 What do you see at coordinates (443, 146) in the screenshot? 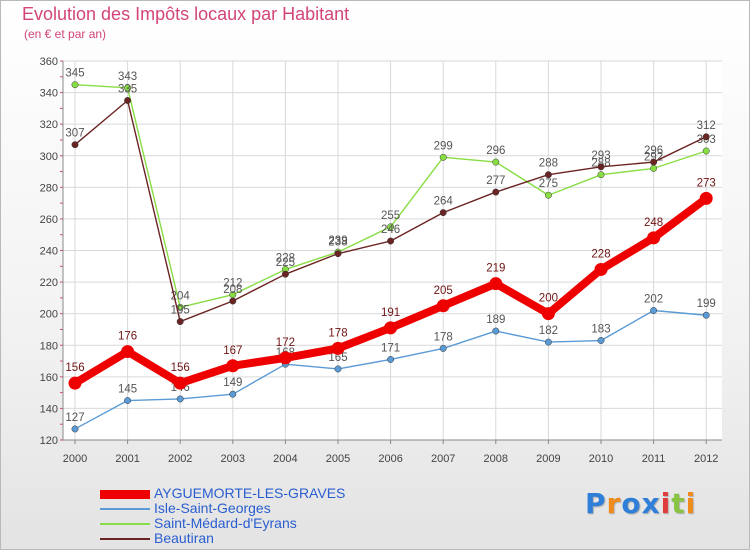
I see `data-label: 299` at bounding box center [443, 146].